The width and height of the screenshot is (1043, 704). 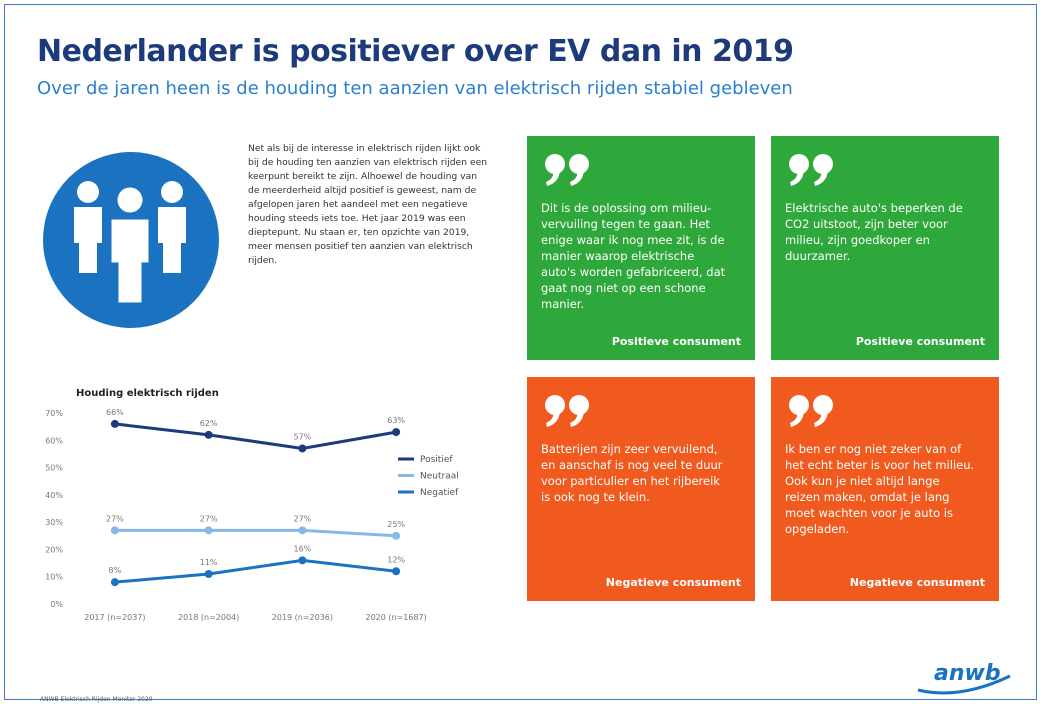 What do you see at coordinates (967, 673) in the screenshot?
I see `logo-text: anwb` at bounding box center [967, 673].